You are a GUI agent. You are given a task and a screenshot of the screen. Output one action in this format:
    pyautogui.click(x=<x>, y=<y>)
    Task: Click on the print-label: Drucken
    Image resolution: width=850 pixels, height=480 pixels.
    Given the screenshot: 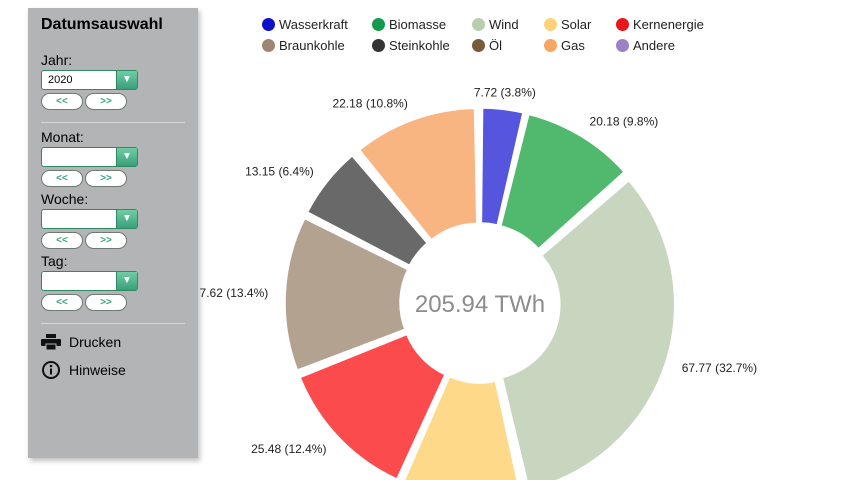 What is the action you would take?
    pyautogui.click(x=95, y=342)
    